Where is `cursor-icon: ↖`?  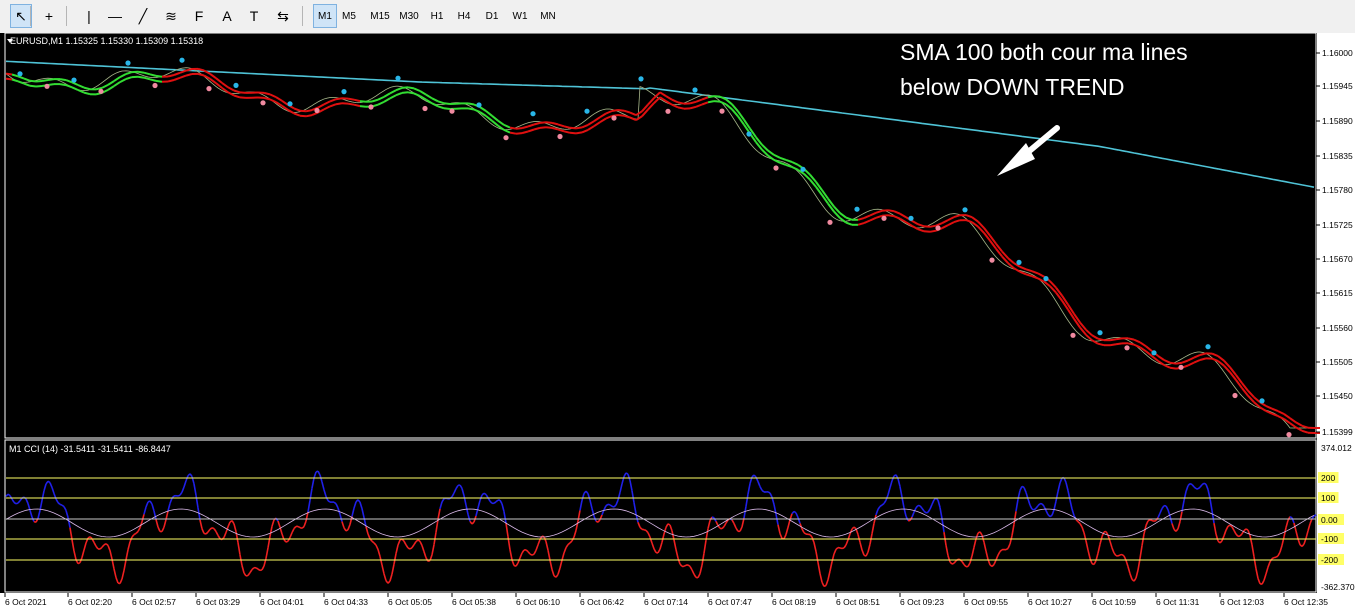 cursor-icon: ↖ is located at coordinates (21, 16).